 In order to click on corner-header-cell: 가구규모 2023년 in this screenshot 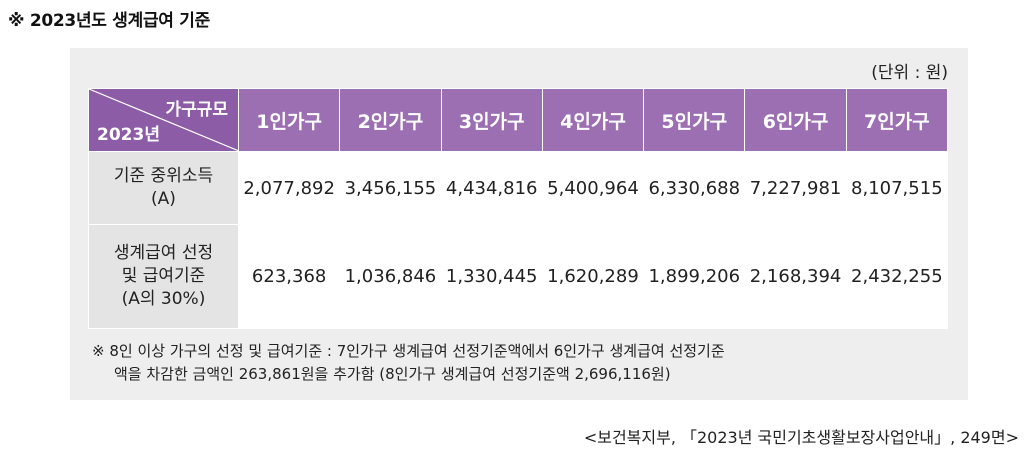, I will do `click(163, 120)`.